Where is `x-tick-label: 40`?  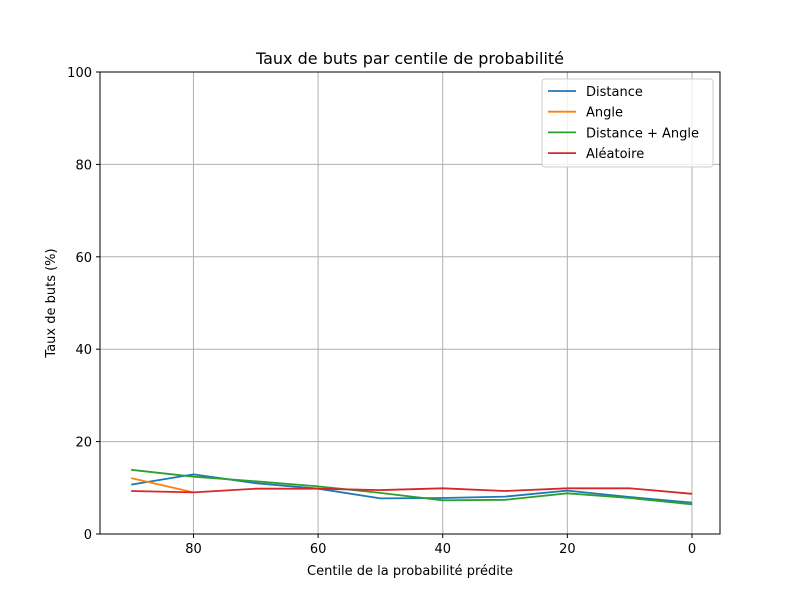
x-tick-label: 40 is located at coordinates (442, 549).